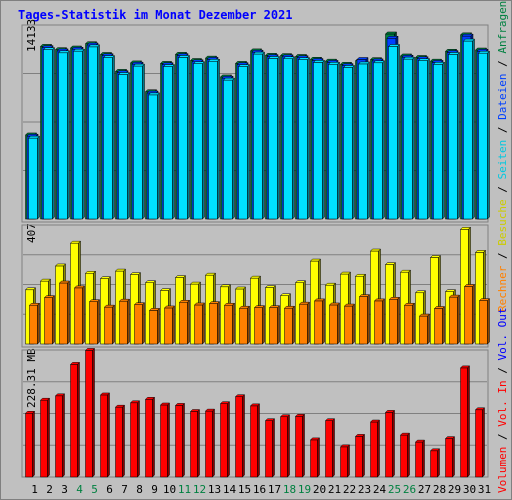  I want to click on x-tick-label: 25, so click(394, 489).